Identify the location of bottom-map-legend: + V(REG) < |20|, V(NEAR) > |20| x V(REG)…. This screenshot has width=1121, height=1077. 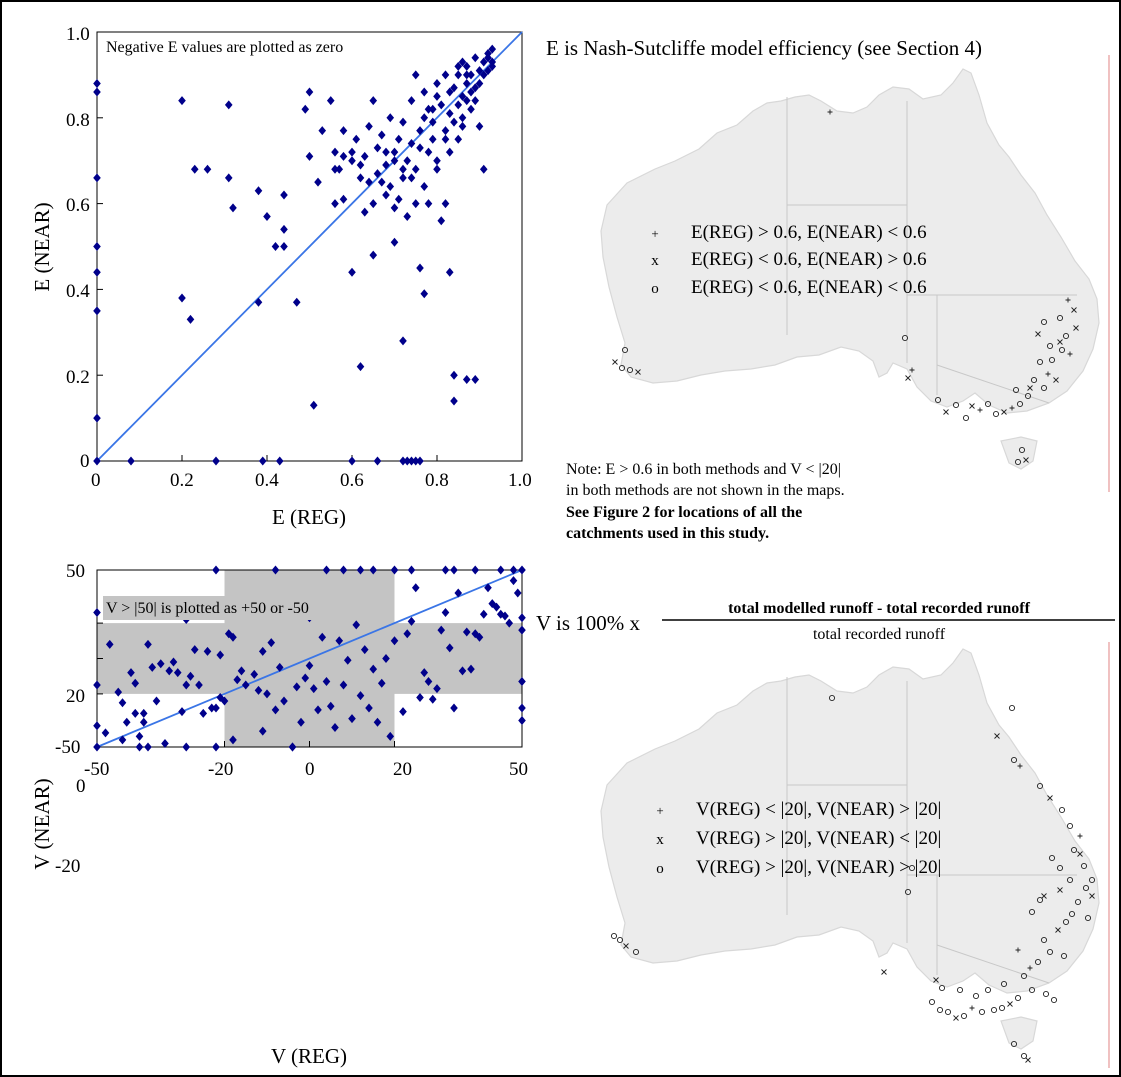
(798, 838).